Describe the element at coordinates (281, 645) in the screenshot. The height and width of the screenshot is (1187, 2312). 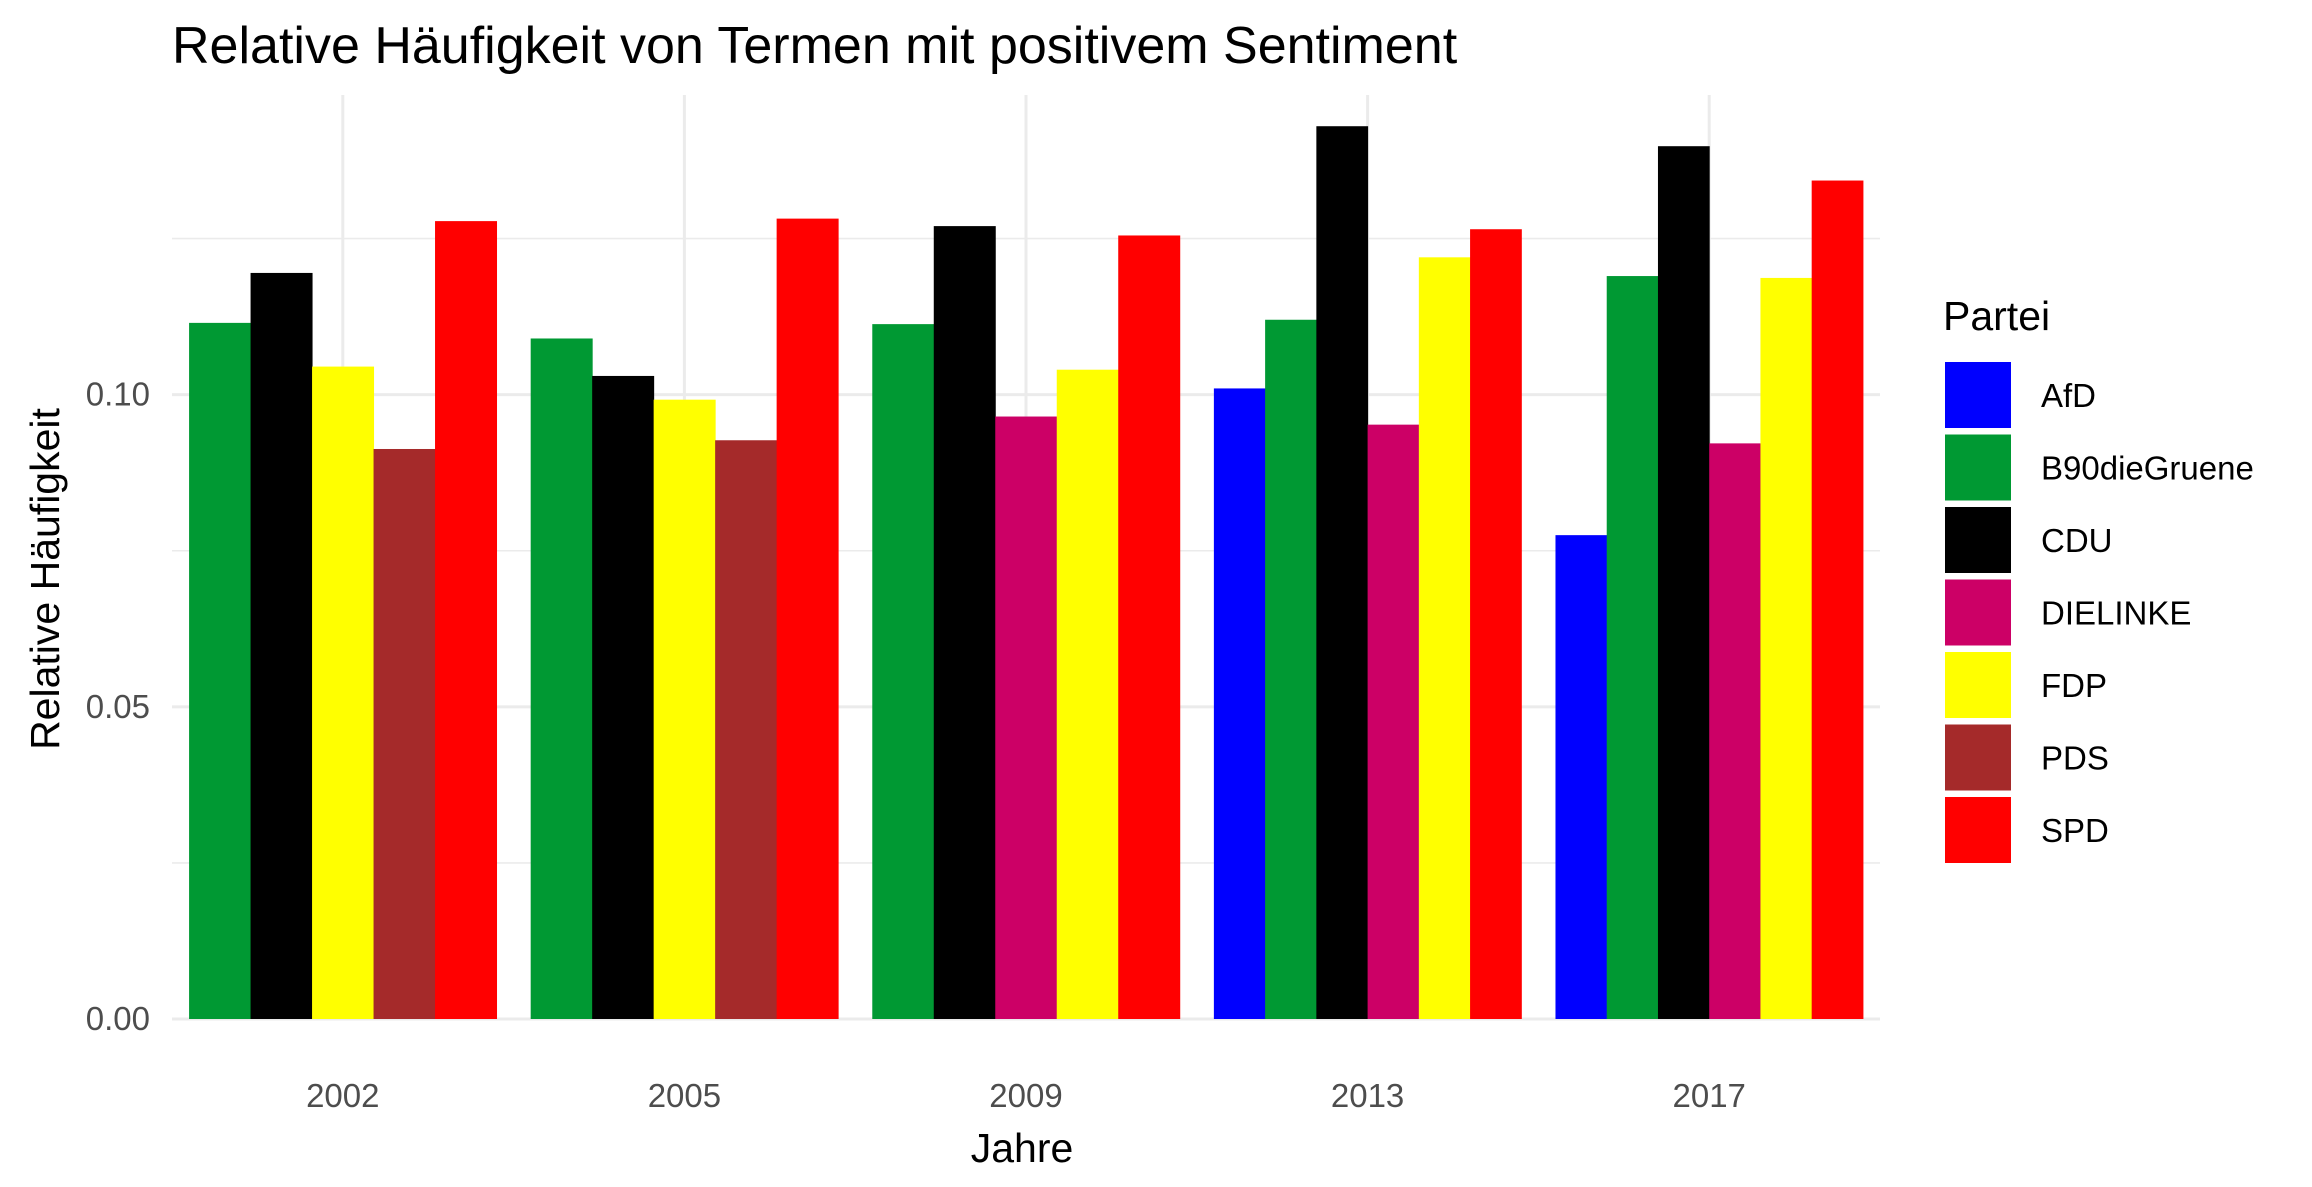
I see `bar-cdu-2002` at that location.